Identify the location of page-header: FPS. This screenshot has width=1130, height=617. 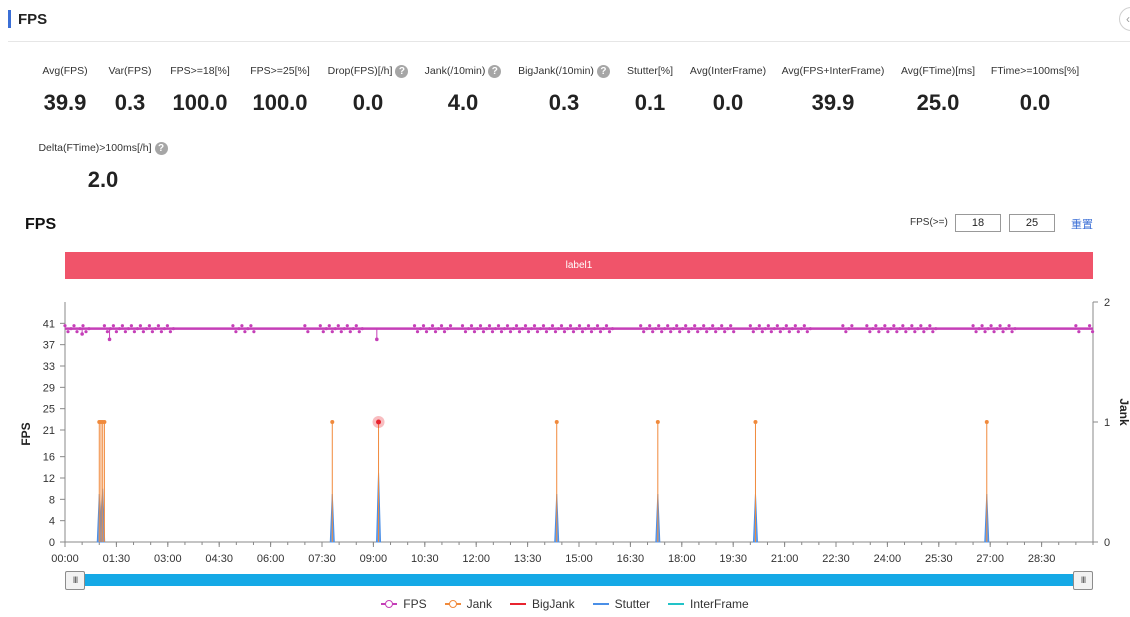
(27, 19).